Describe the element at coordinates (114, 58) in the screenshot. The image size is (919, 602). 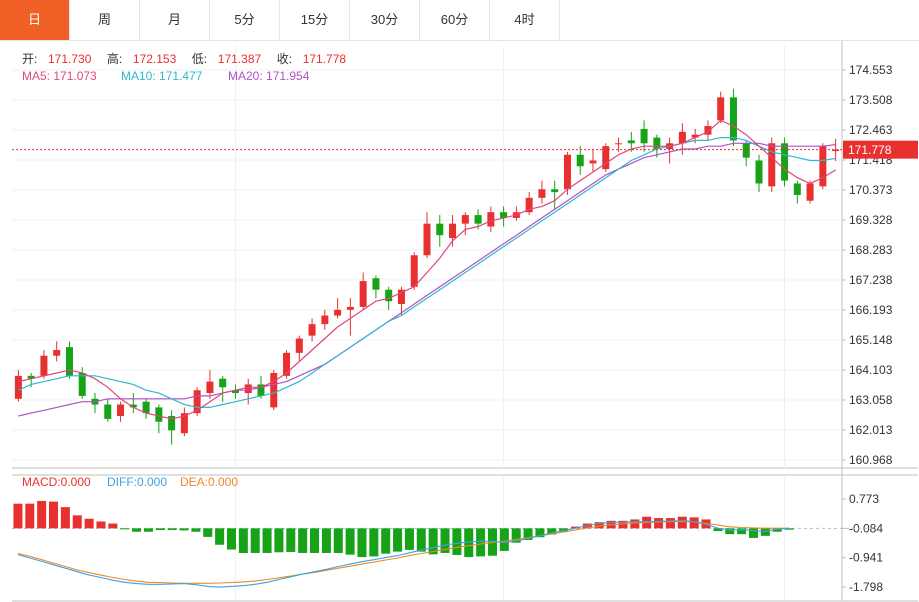
I see `legend-ohlc-label: 高:` at that location.